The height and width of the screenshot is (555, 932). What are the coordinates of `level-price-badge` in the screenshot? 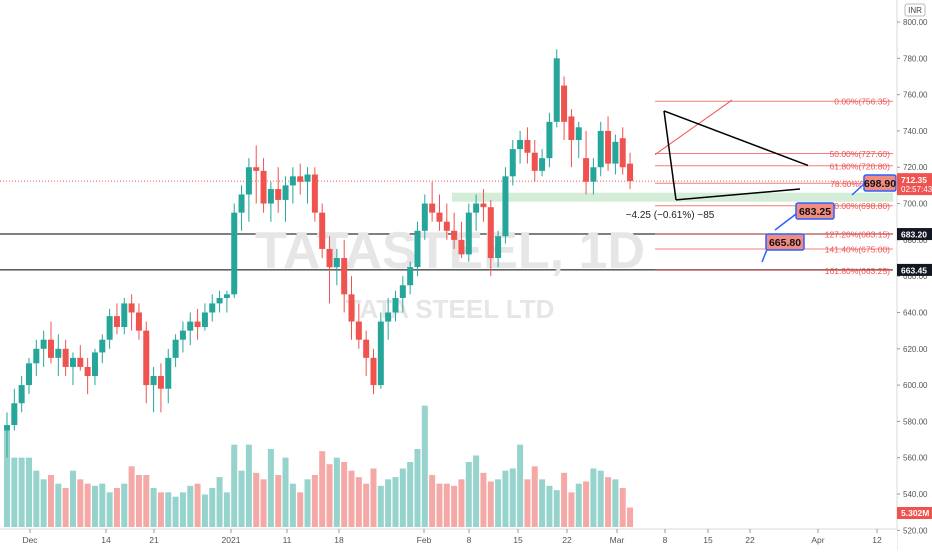 It's located at (914, 234).